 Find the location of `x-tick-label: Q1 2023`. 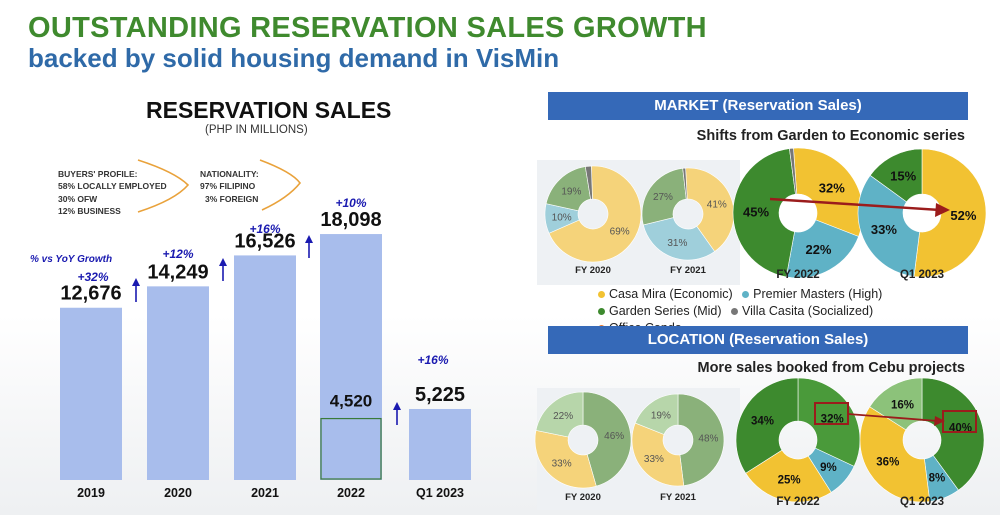

x-tick-label: Q1 2023 is located at coordinates (440, 493).